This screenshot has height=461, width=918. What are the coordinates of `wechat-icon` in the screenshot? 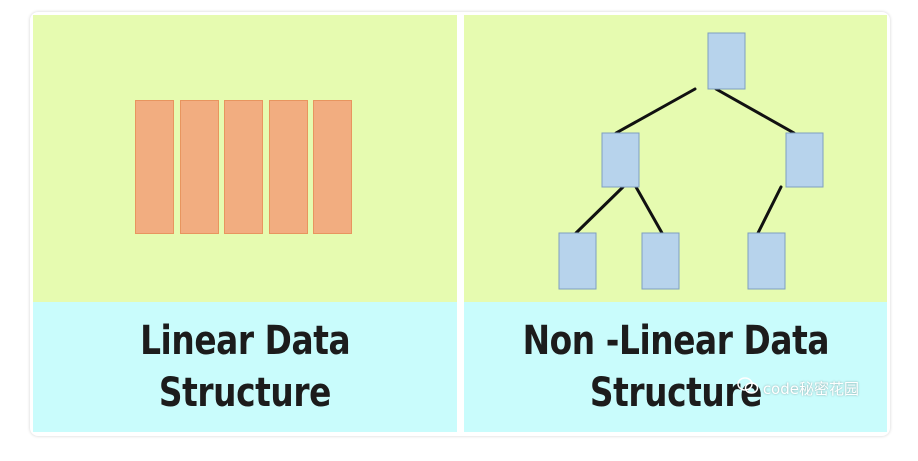 It's located at (748, 388).